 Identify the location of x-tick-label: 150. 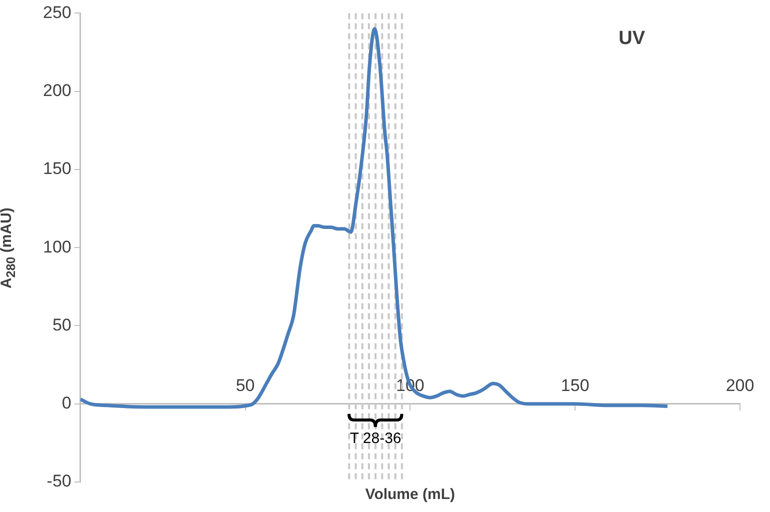
(575, 385).